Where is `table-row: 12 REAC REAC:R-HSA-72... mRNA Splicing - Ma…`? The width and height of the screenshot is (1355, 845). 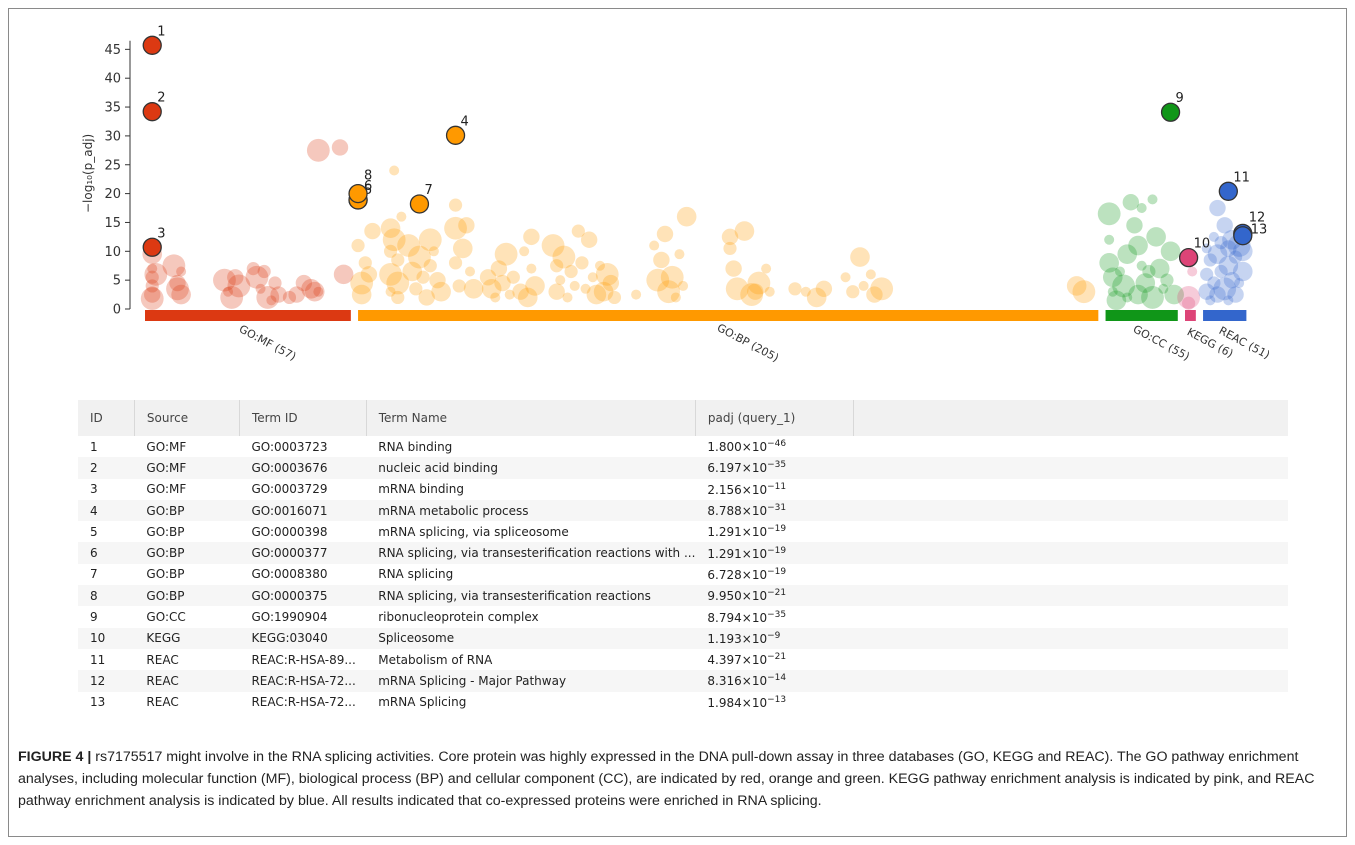
table-row: 12 REAC REAC:R-HSA-72... mRNA Splicing - Ma… is located at coordinates (683, 681).